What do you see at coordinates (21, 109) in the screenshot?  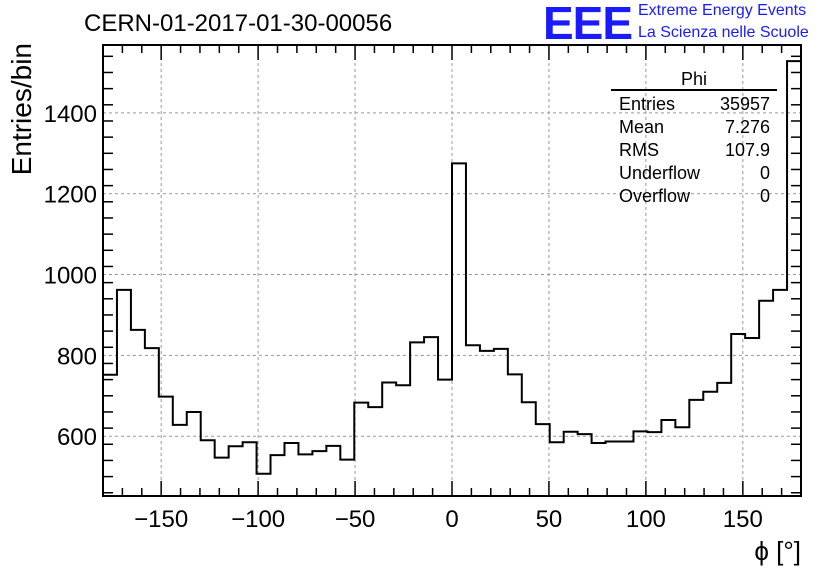 I see `y-axis-title: Entries/bin` at bounding box center [21, 109].